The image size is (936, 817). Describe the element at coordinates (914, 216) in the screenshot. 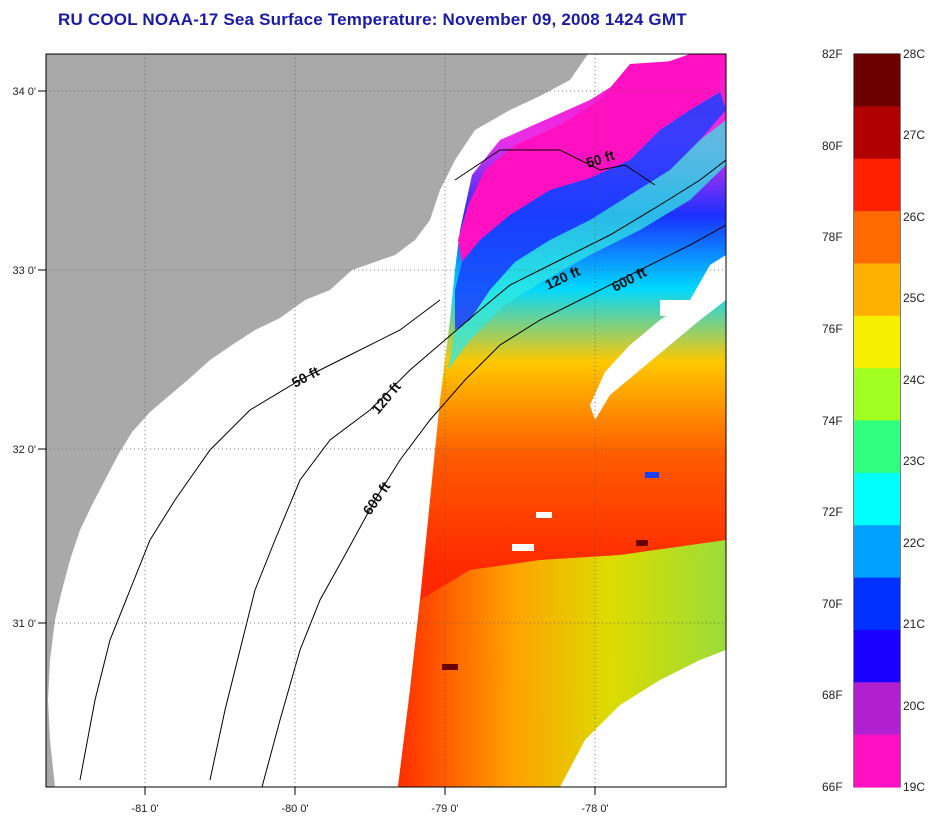

I see `colorbar-c-label: 26C` at that location.